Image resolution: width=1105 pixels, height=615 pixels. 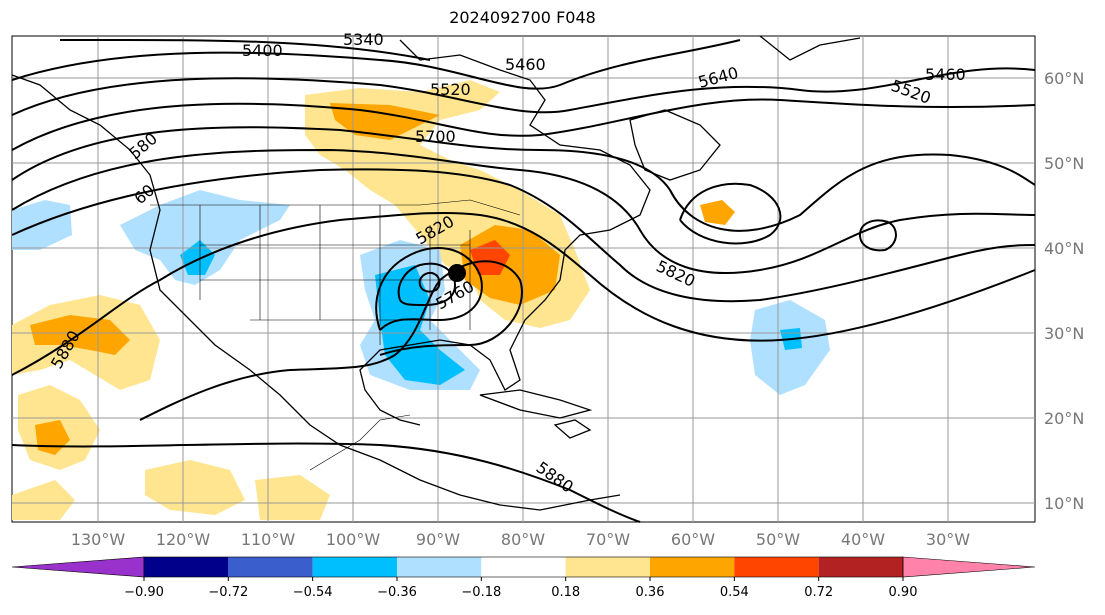 I want to click on colorbar-extend-low, so click(x=78, y=567).